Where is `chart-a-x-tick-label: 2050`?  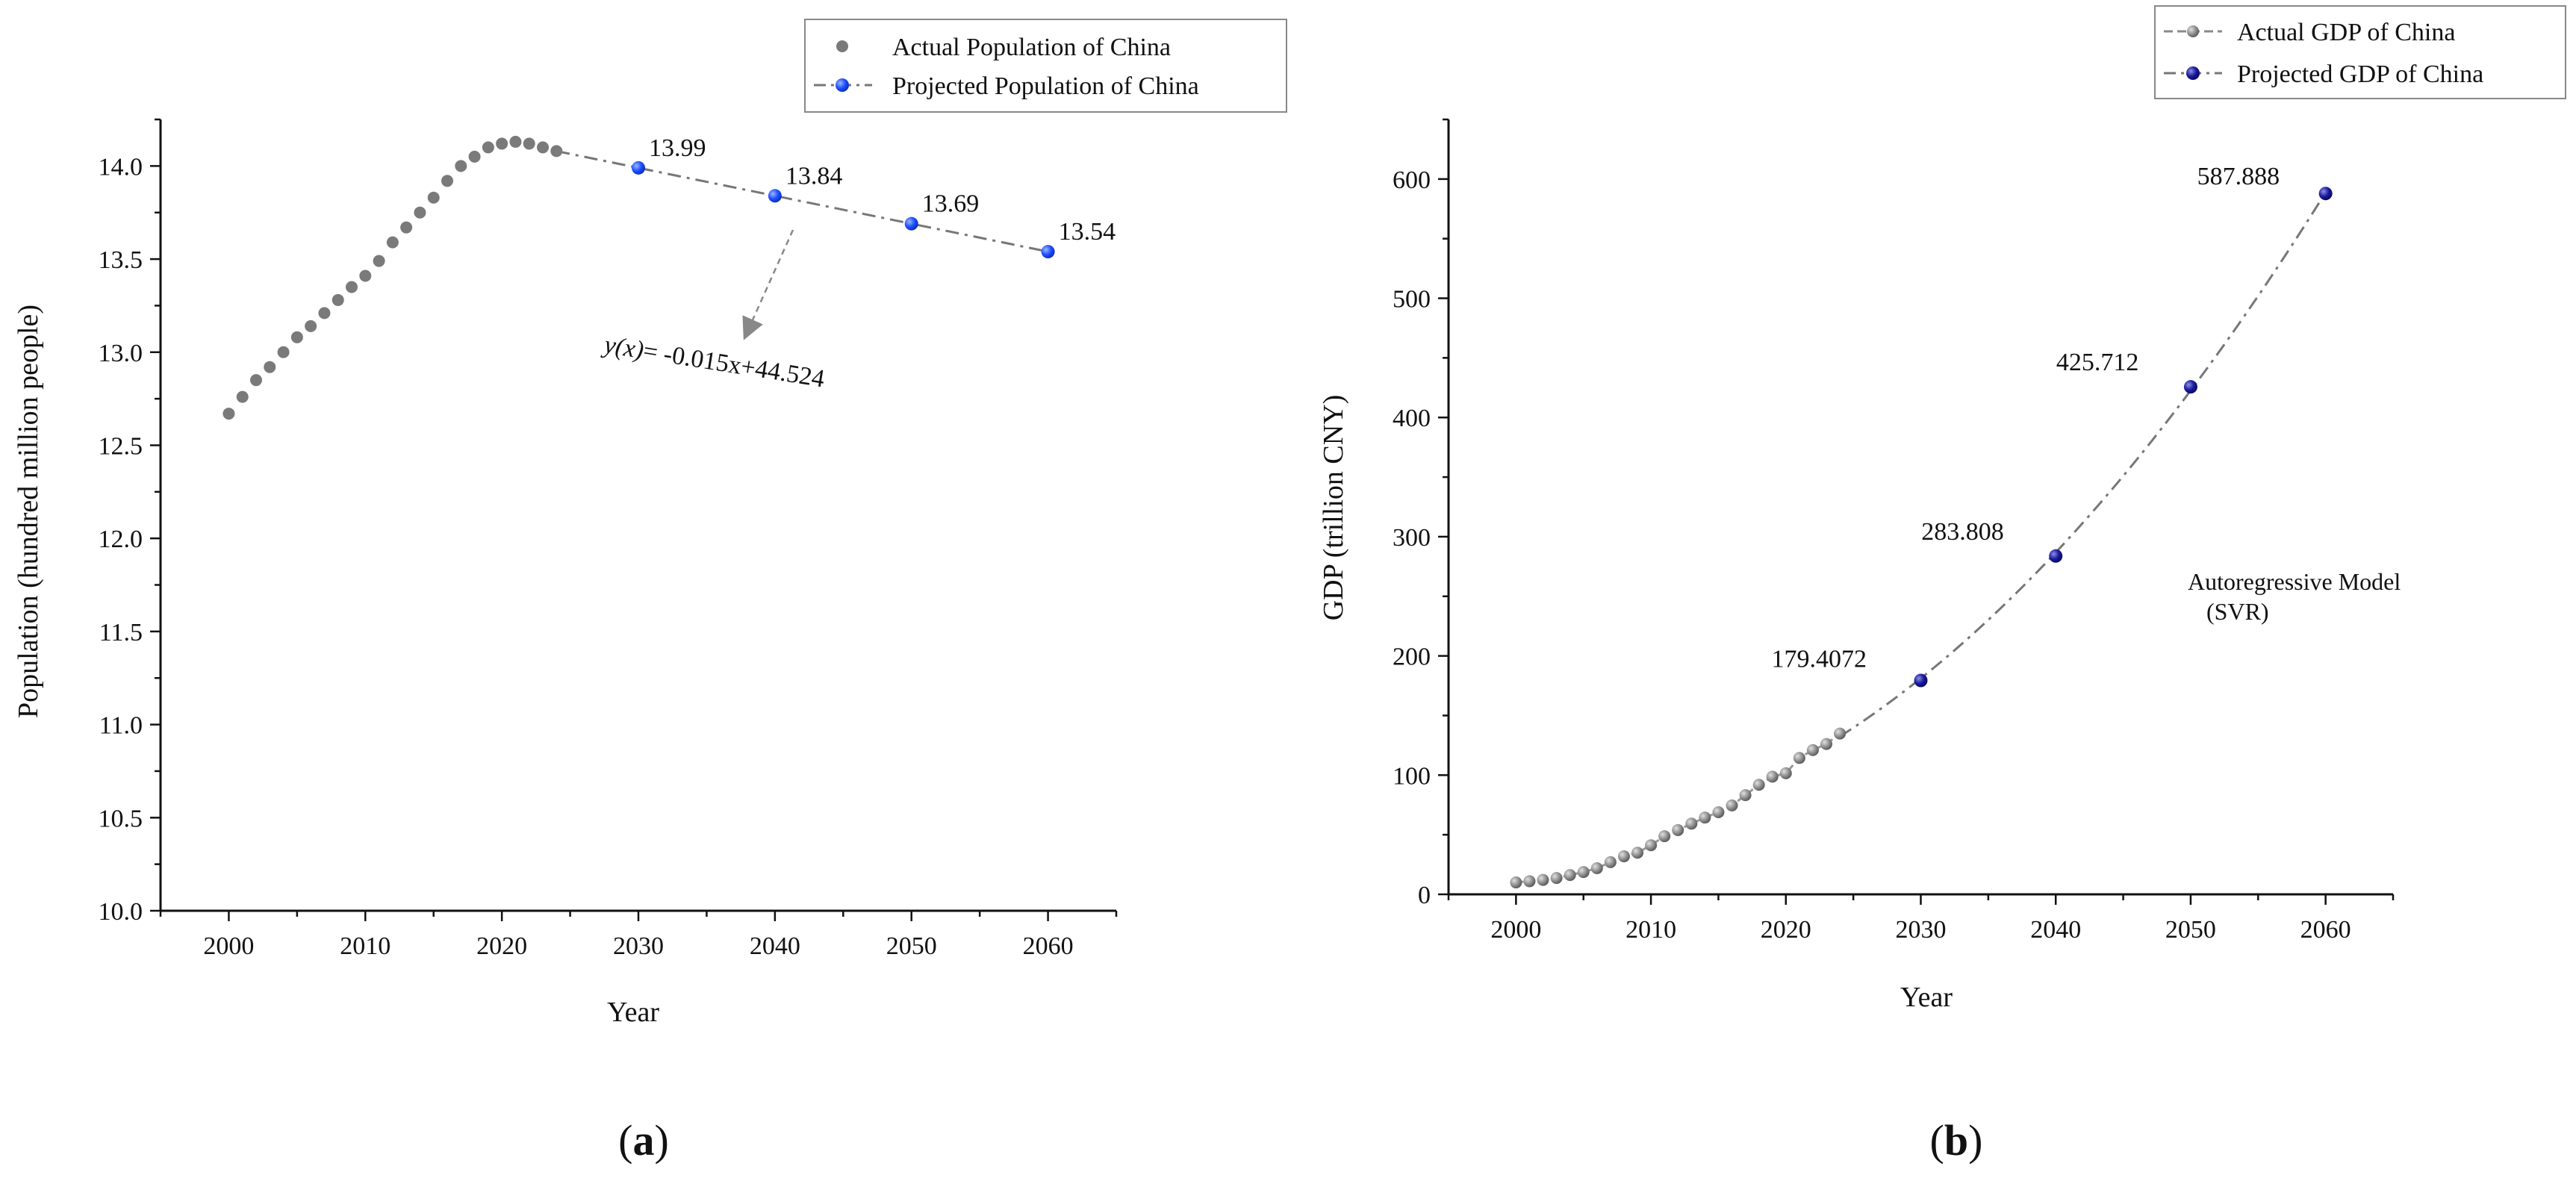
chart-a-x-tick-label: 2050 is located at coordinates (911, 946).